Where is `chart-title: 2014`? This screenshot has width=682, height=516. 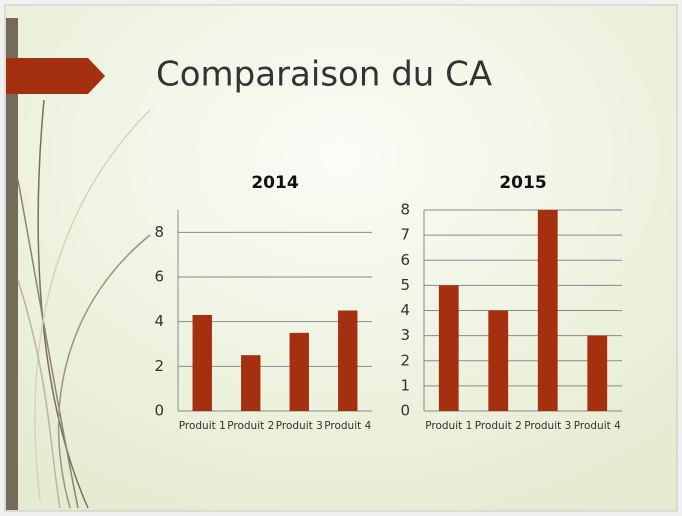 chart-title: 2014 is located at coordinates (274, 183).